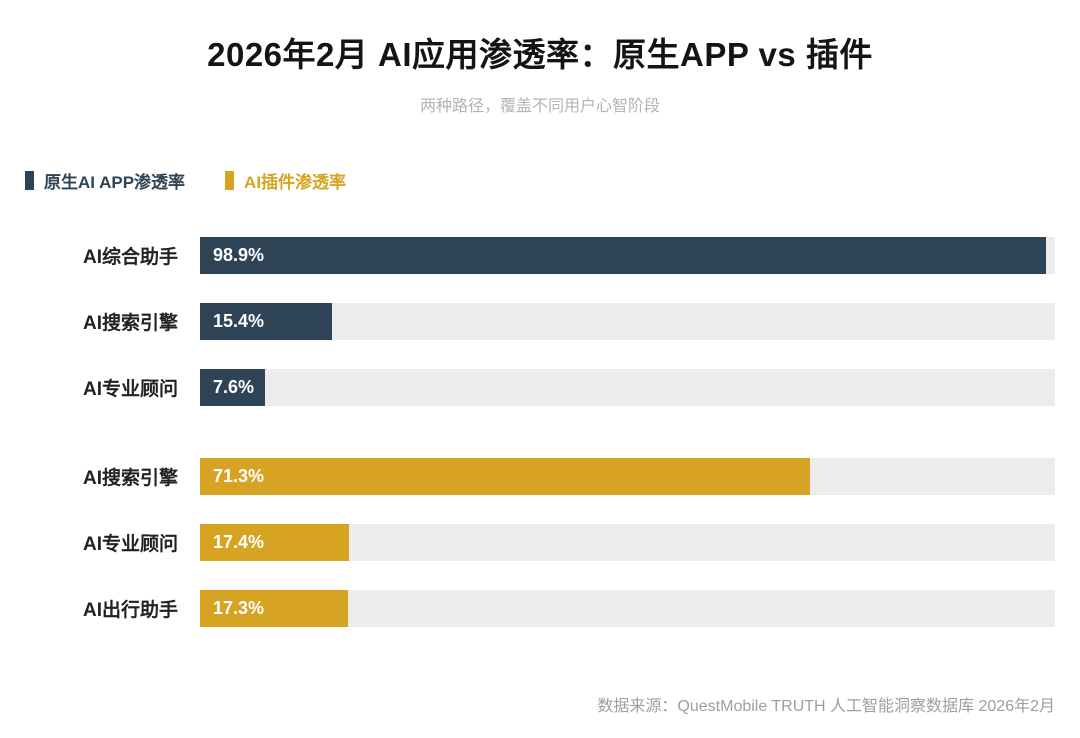 The width and height of the screenshot is (1080, 738). What do you see at coordinates (539, 106) in the screenshot?
I see `page-subtitle: 两种路径，覆盖不同用户心智阶段` at bounding box center [539, 106].